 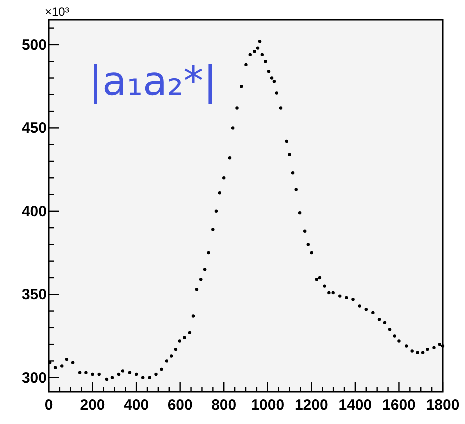 I want to click on x-tick-label: 1200, so click(x=311, y=405).